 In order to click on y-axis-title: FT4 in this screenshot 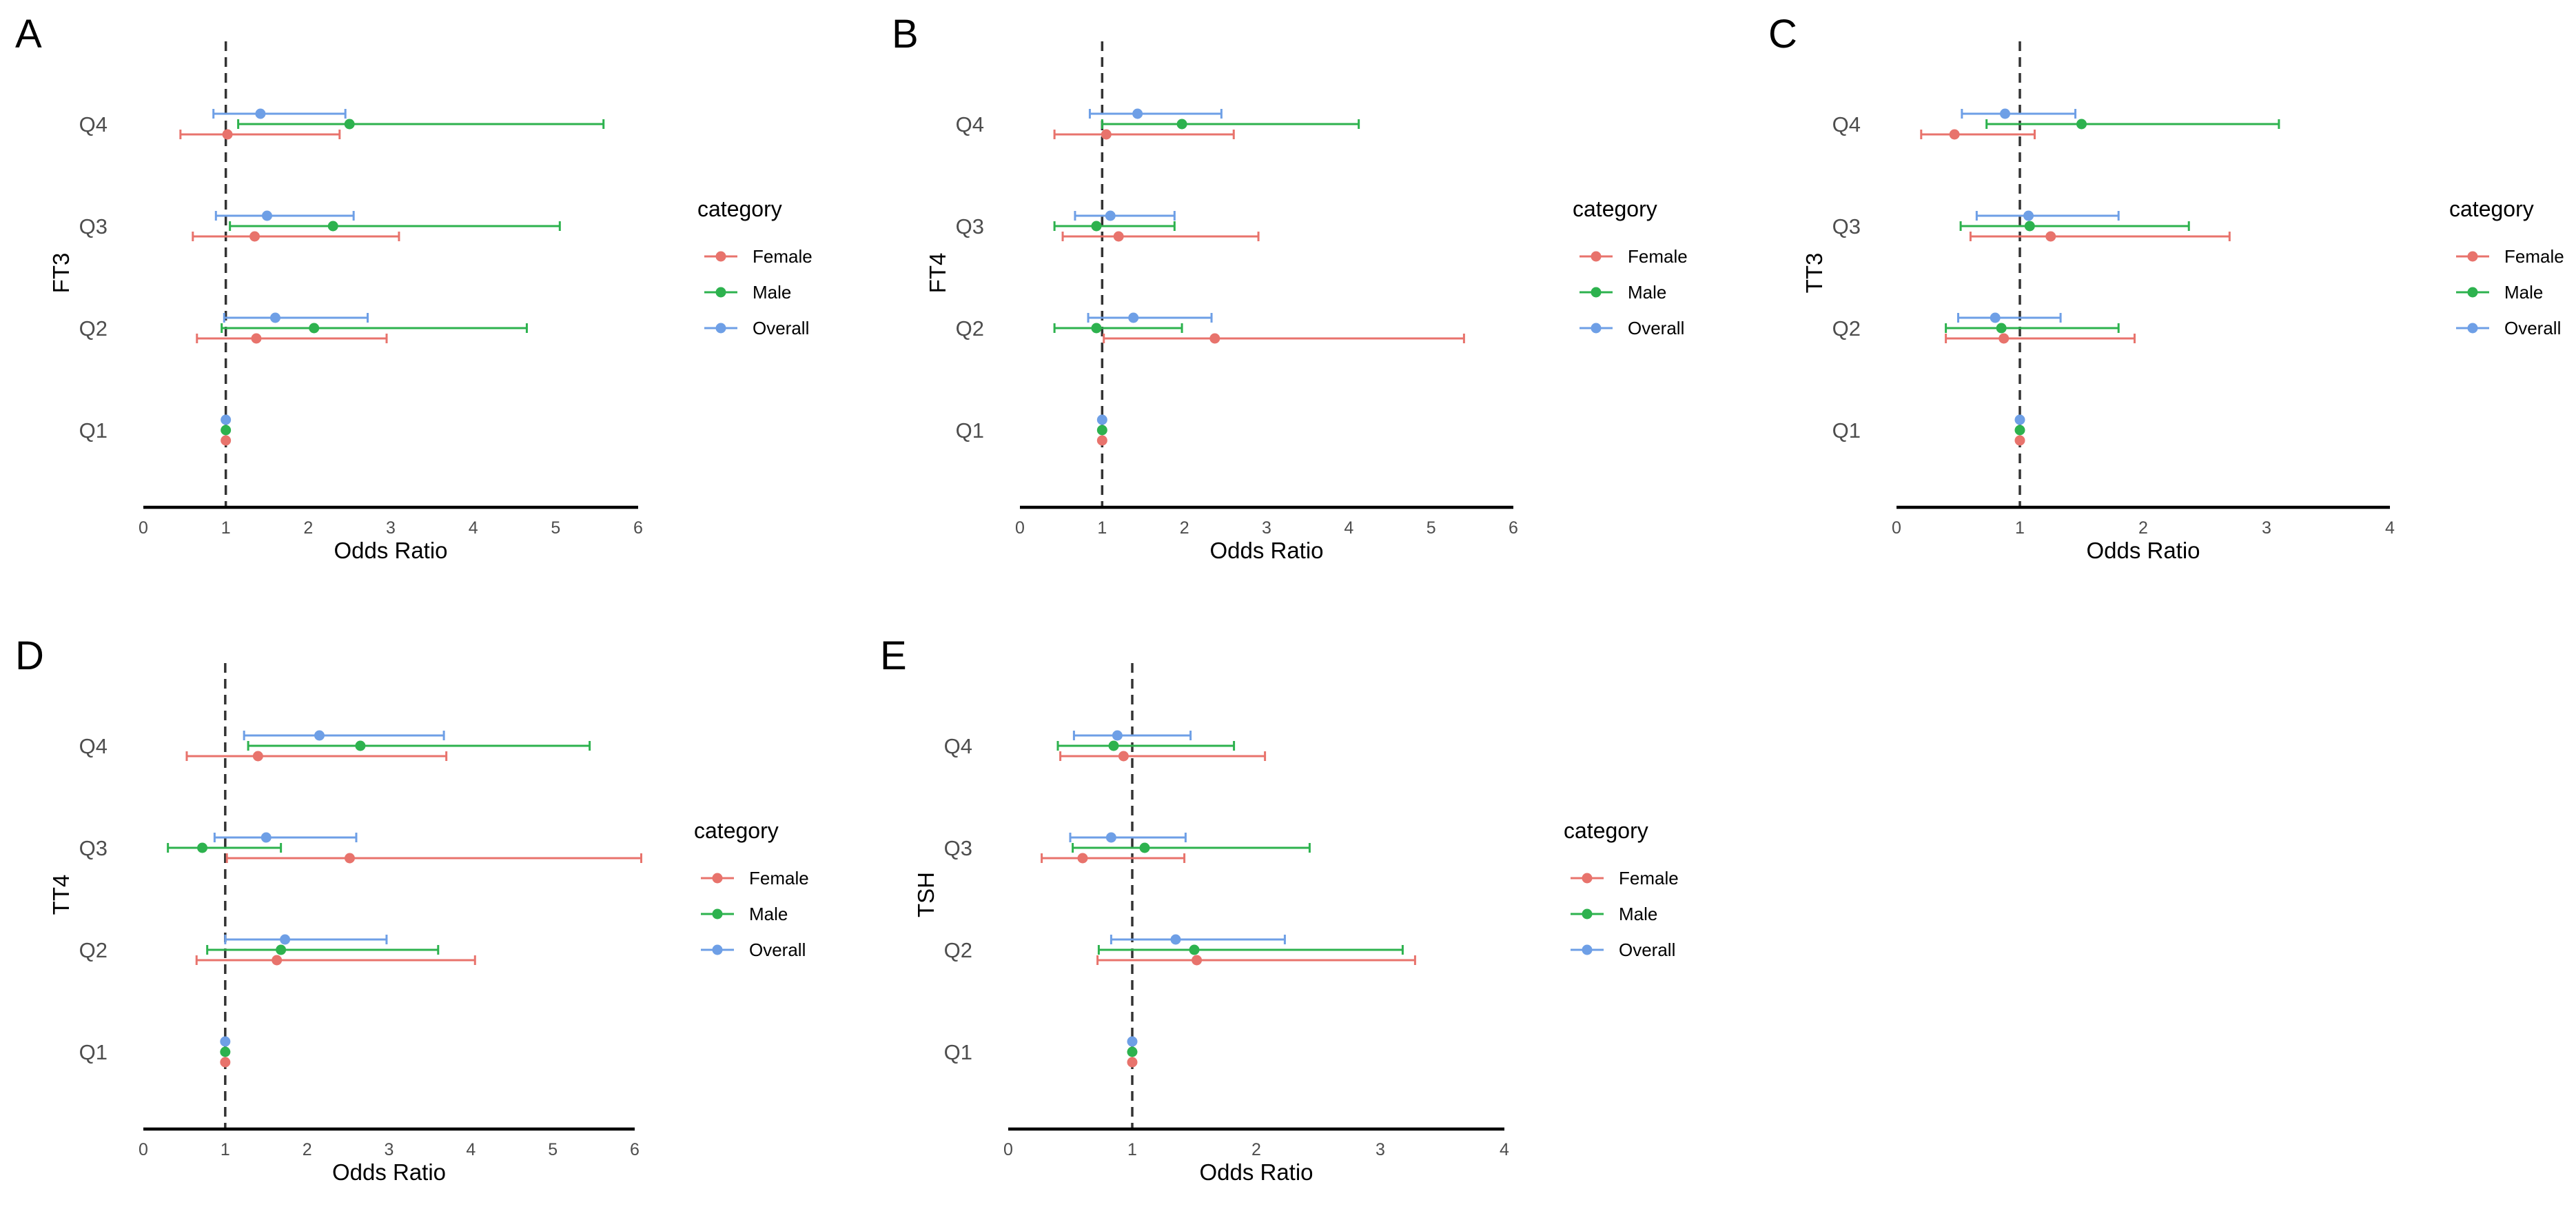, I will do `click(937, 273)`.